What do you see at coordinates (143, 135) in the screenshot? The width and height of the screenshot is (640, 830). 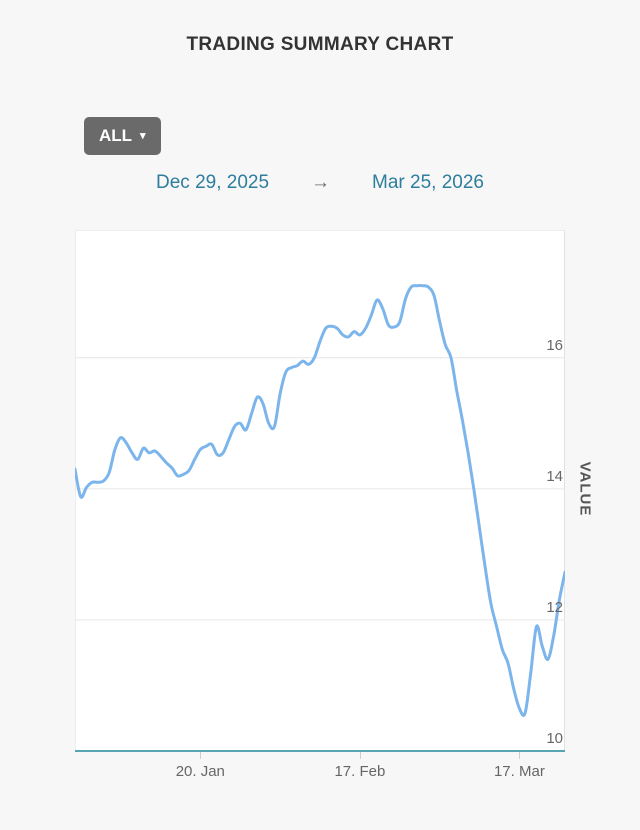 I see `caret-down-icon: ▾` at bounding box center [143, 135].